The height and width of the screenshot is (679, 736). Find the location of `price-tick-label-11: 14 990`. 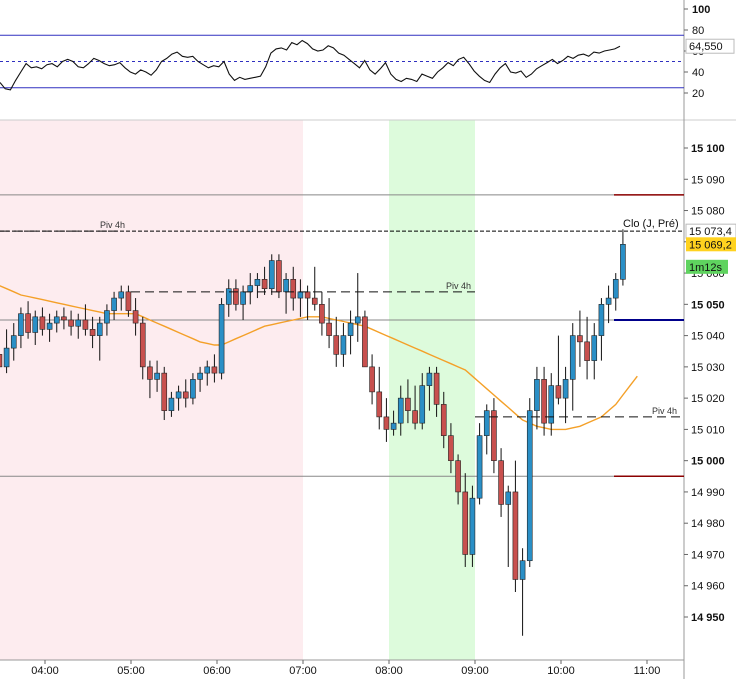

price-tick-label-11: 14 990 is located at coordinates (708, 493).